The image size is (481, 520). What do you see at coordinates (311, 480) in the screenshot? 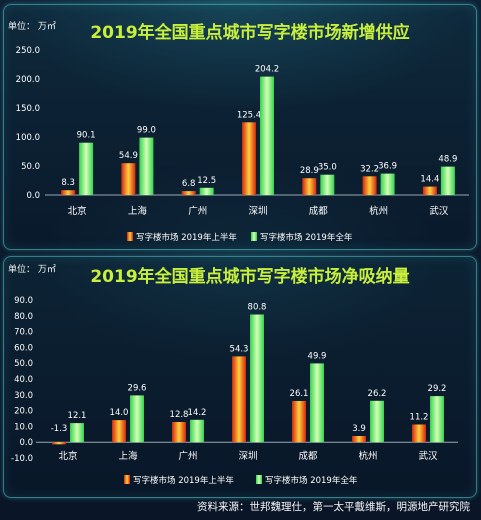
I see `absorption-legend-label-full: 写字楼市场 2019年全年` at bounding box center [311, 480].